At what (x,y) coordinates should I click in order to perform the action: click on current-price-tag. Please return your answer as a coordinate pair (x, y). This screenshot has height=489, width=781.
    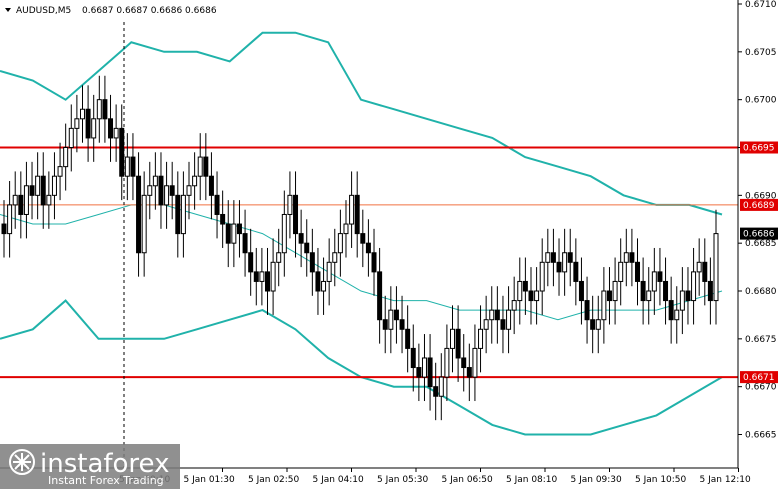
    Looking at the image, I should click on (759, 233).